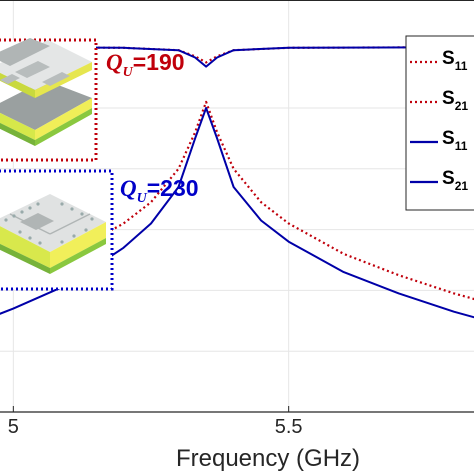 The width and height of the screenshot is (474, 474). Describe the element at coordinates (155, 422) in the screenshot. I see `x-ticks: 5 5.5` at that location.